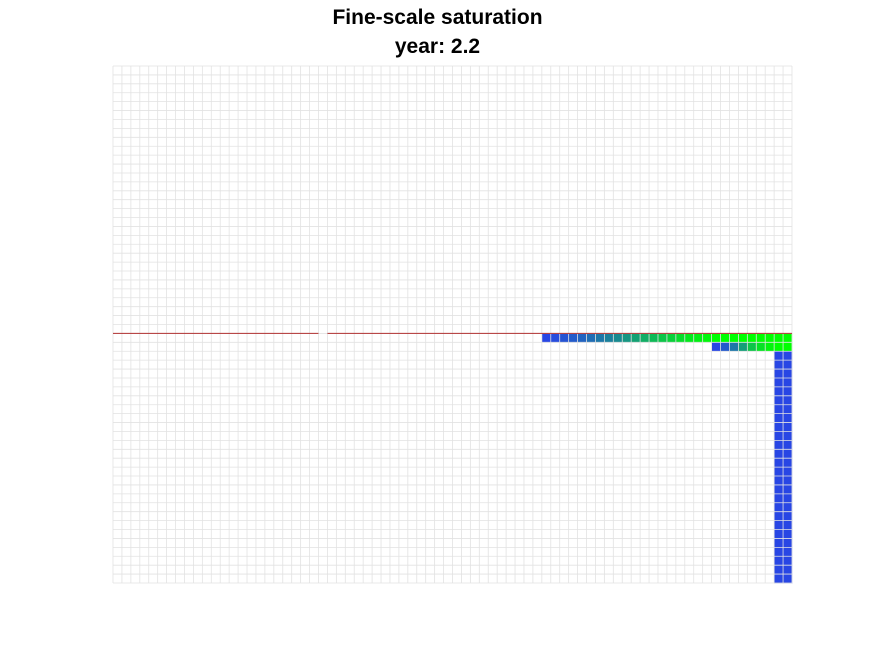 The height and width of the screenshot is (656, 875). I want to click on chart-subtitle: year: 2.2, so click(437, 46).